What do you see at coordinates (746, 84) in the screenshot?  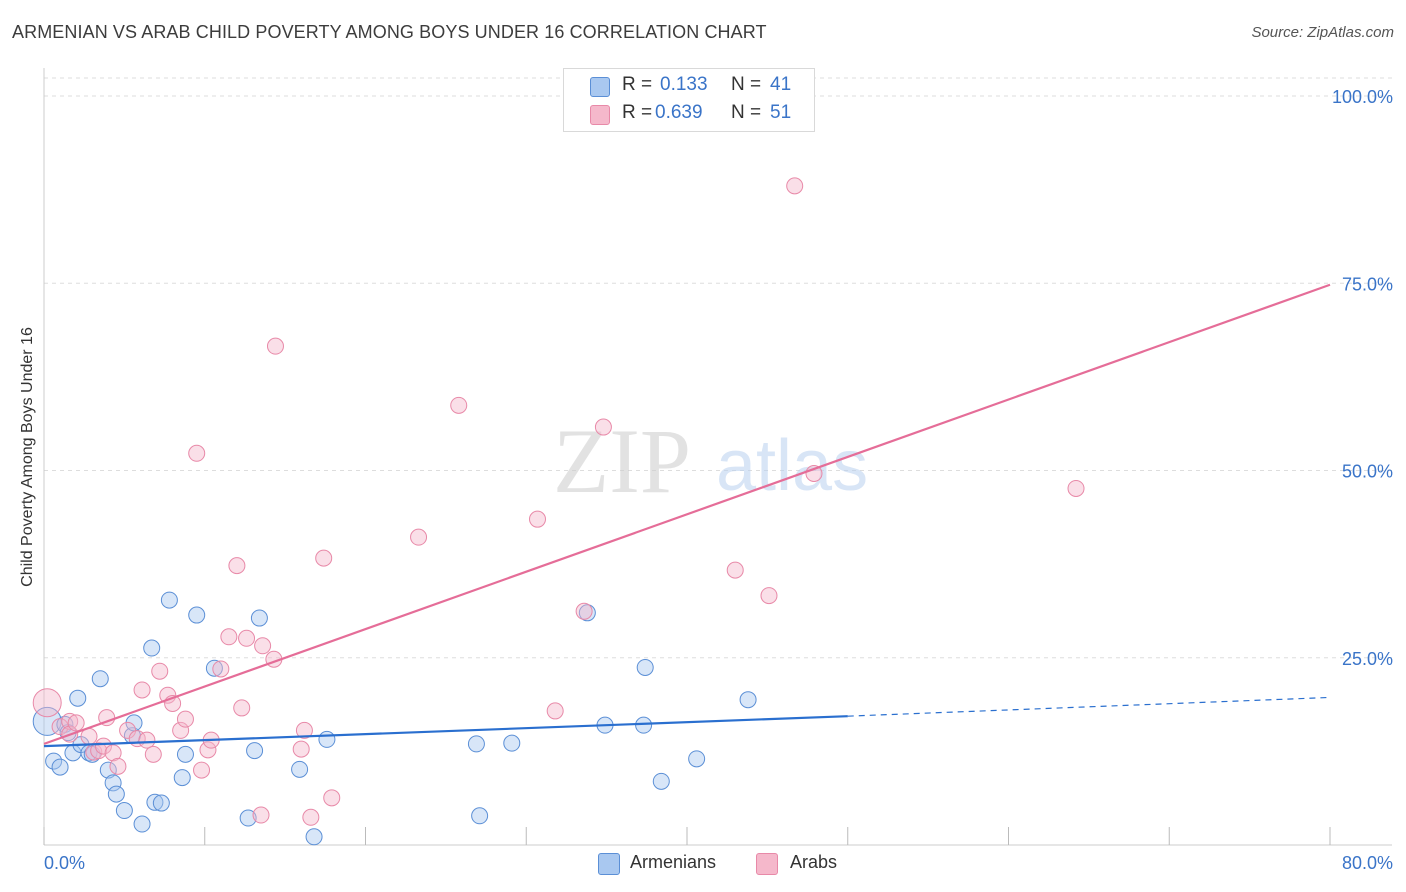 I see `armenians-n-label: N =` at bounding box center [746, 84].